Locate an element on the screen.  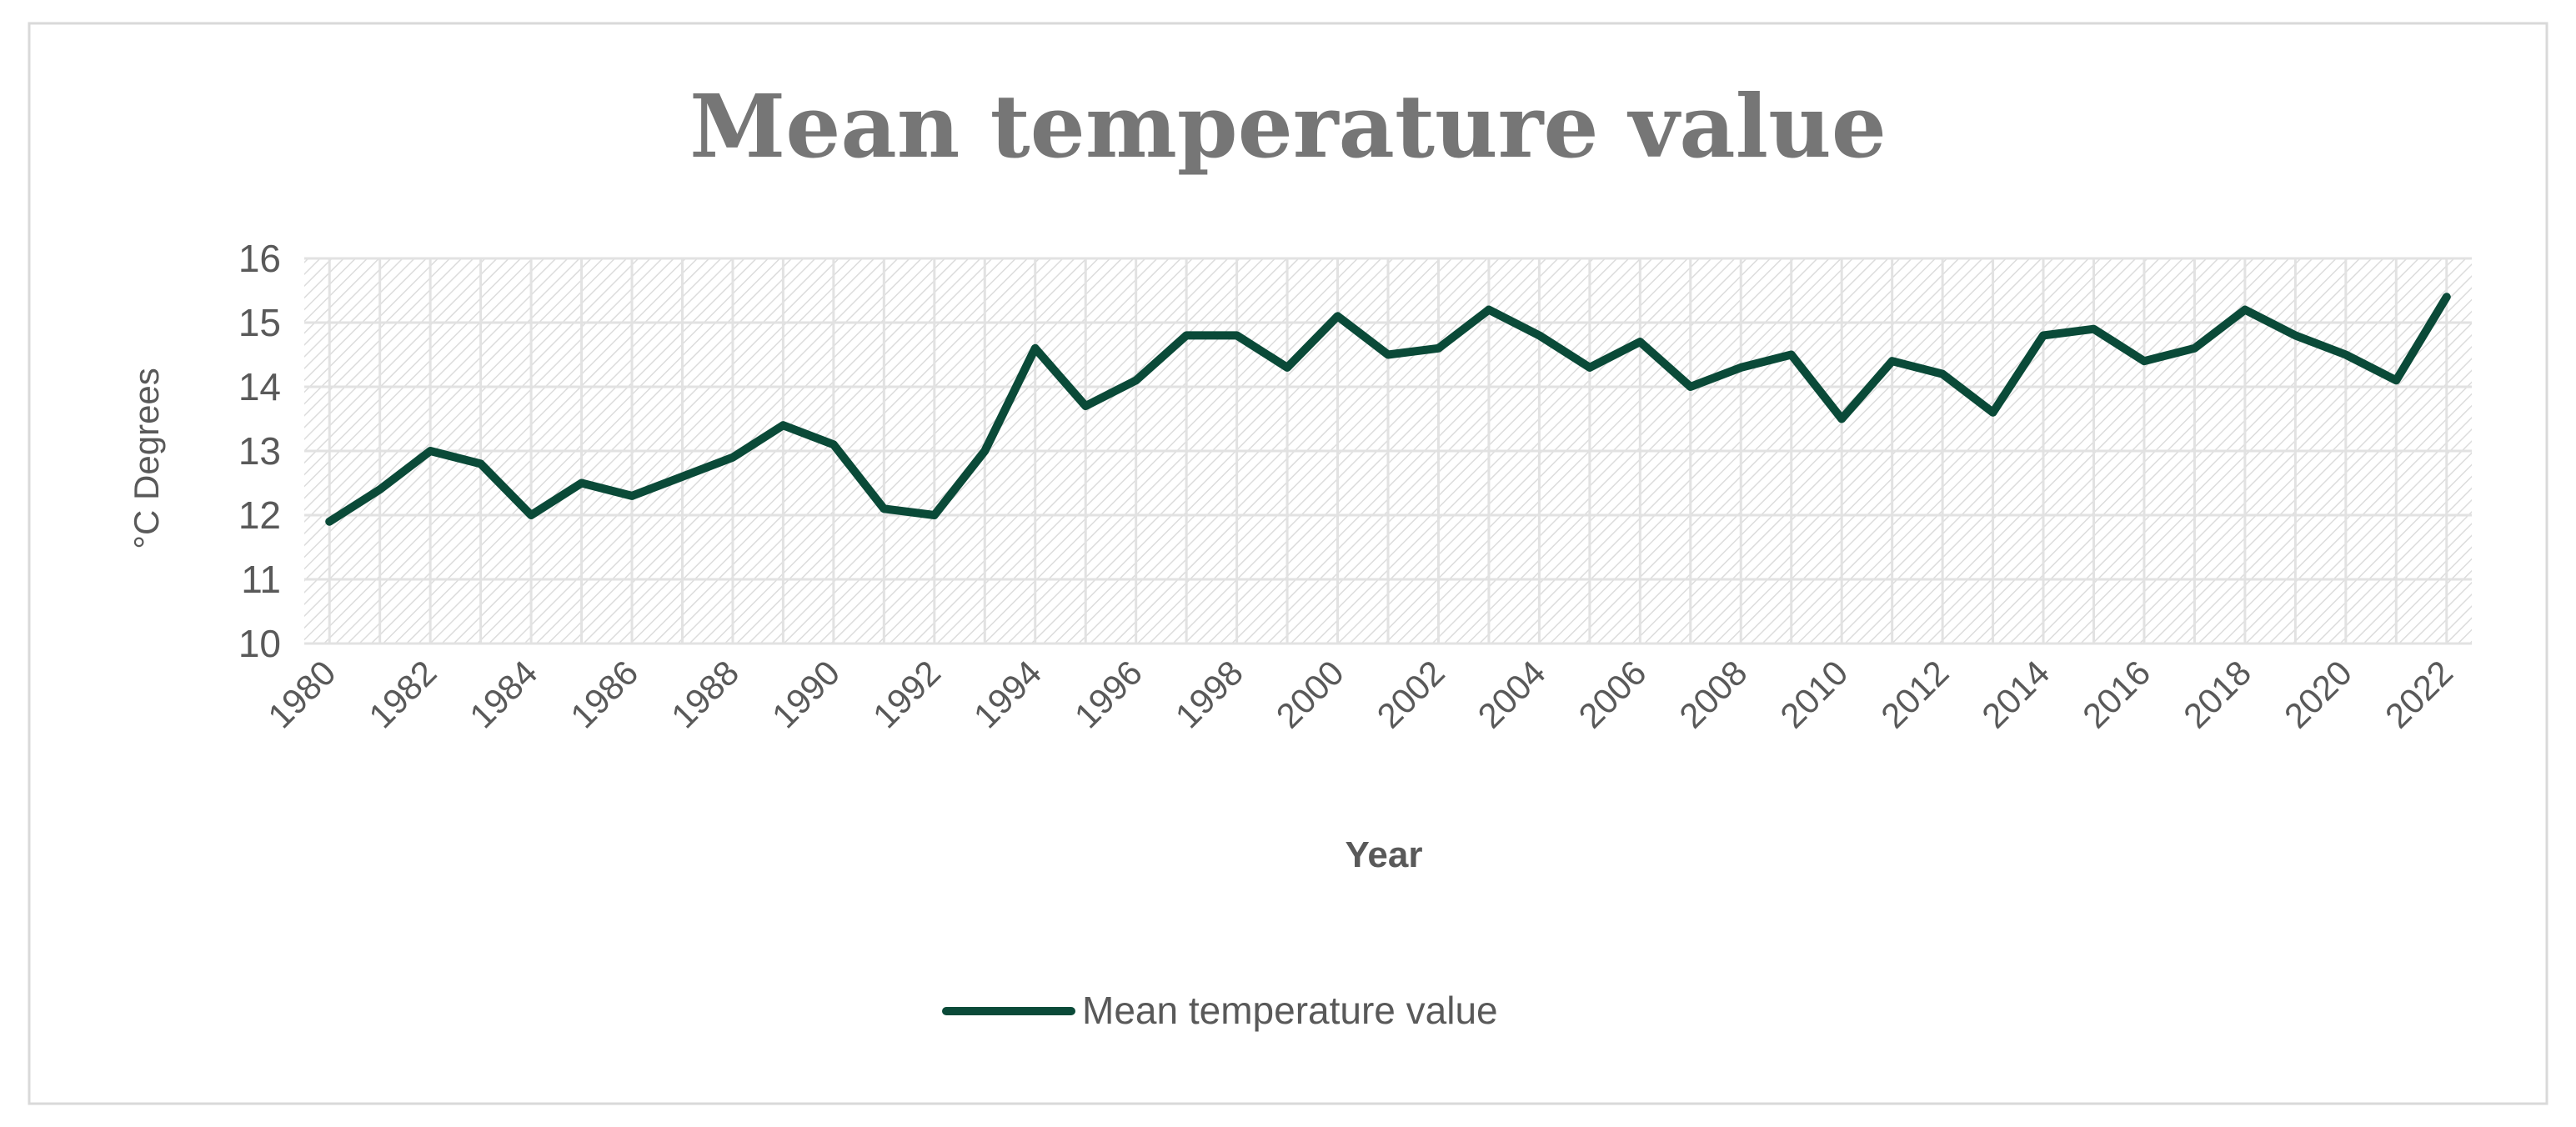
legend-label: Mean temperature value is located at coordinates (1290, 1010).